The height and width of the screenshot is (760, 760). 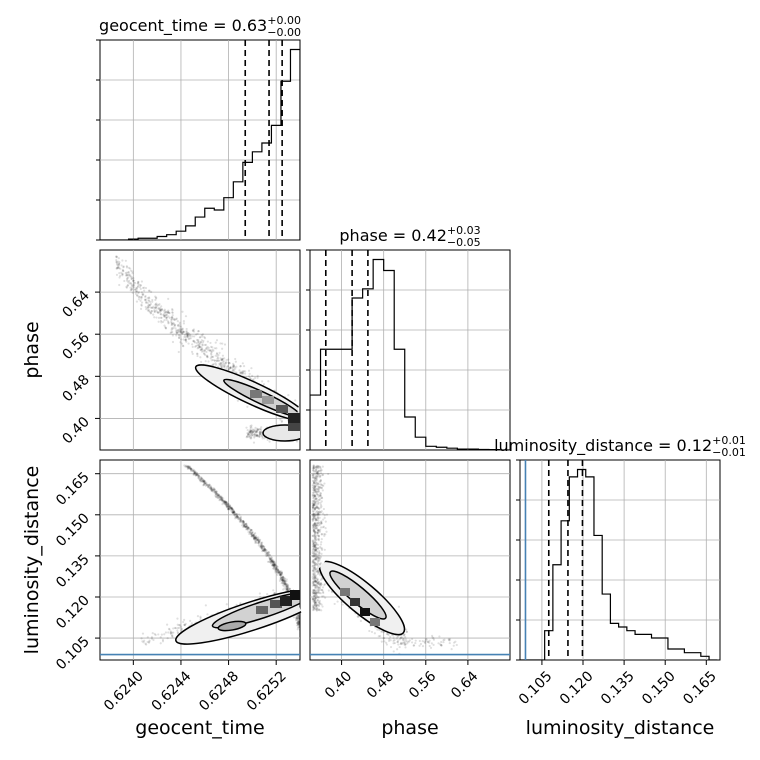 I want to click on panel-phase-vs-geocent_time, so click(x=204, y=350).